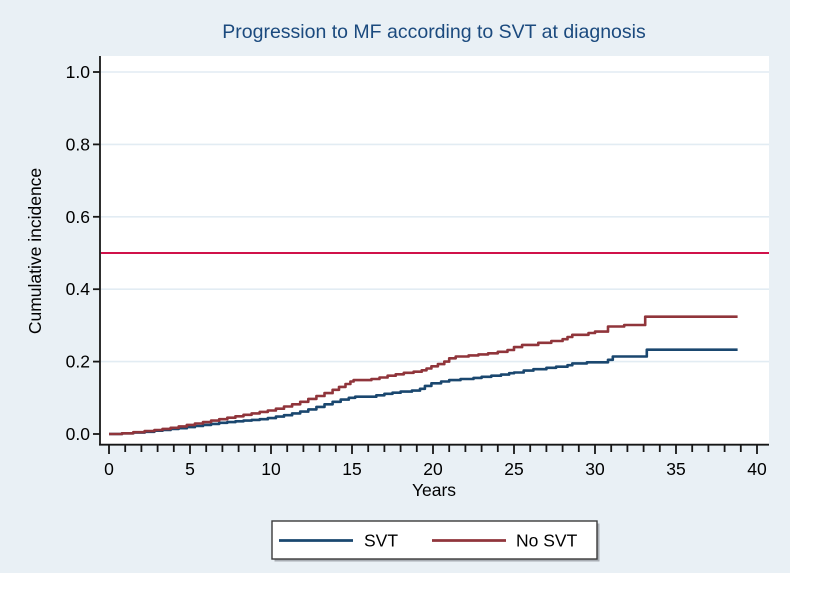 The image size is (824, 589). I want to click on x-tick-label-30: 30, so click(595, 469).